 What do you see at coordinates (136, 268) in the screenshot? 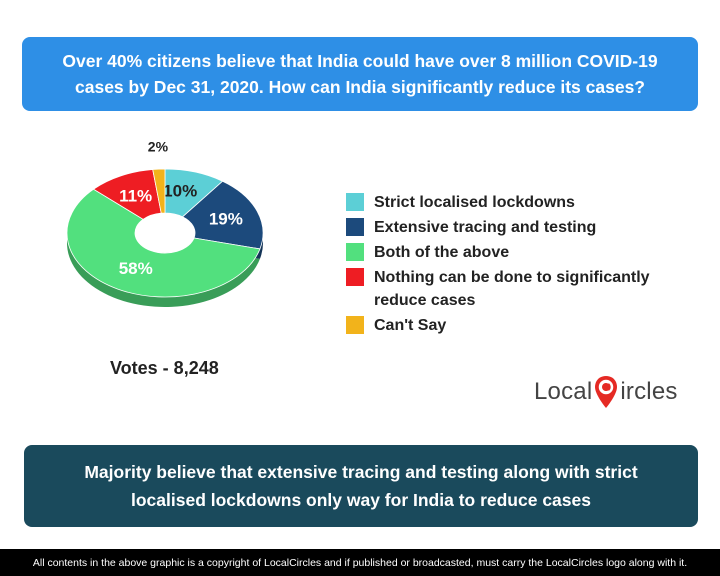
I see `data-label-2: 58%` at bounding box center [136, 268].